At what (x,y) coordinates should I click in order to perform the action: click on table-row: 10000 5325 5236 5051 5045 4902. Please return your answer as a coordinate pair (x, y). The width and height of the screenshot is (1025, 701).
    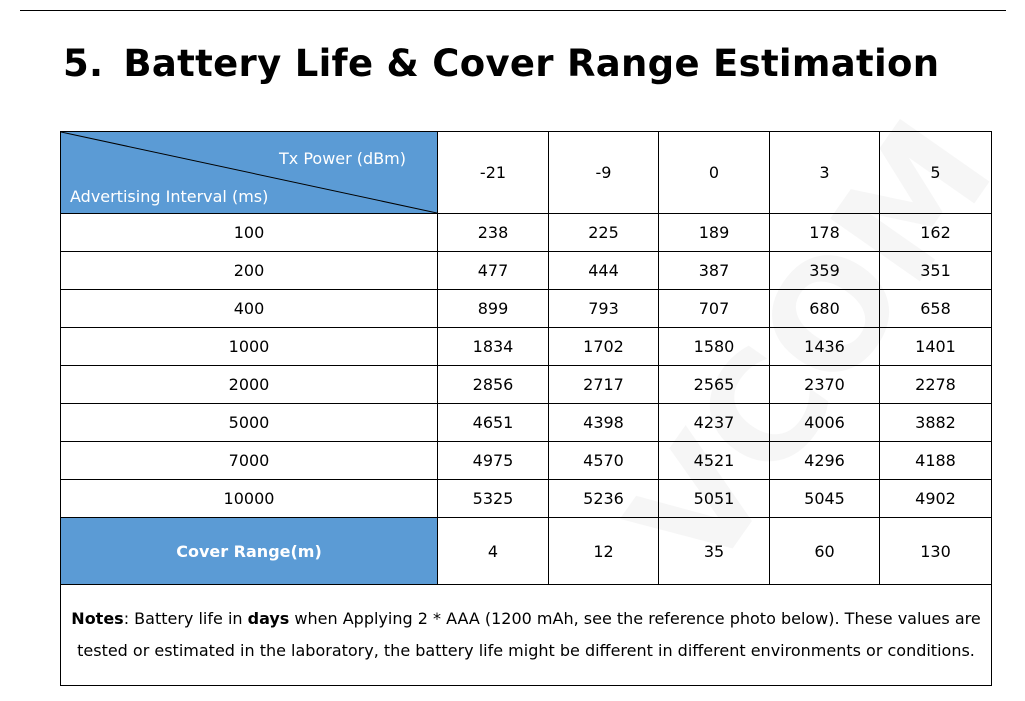
    Looking at the image, I should click on (526, 498).